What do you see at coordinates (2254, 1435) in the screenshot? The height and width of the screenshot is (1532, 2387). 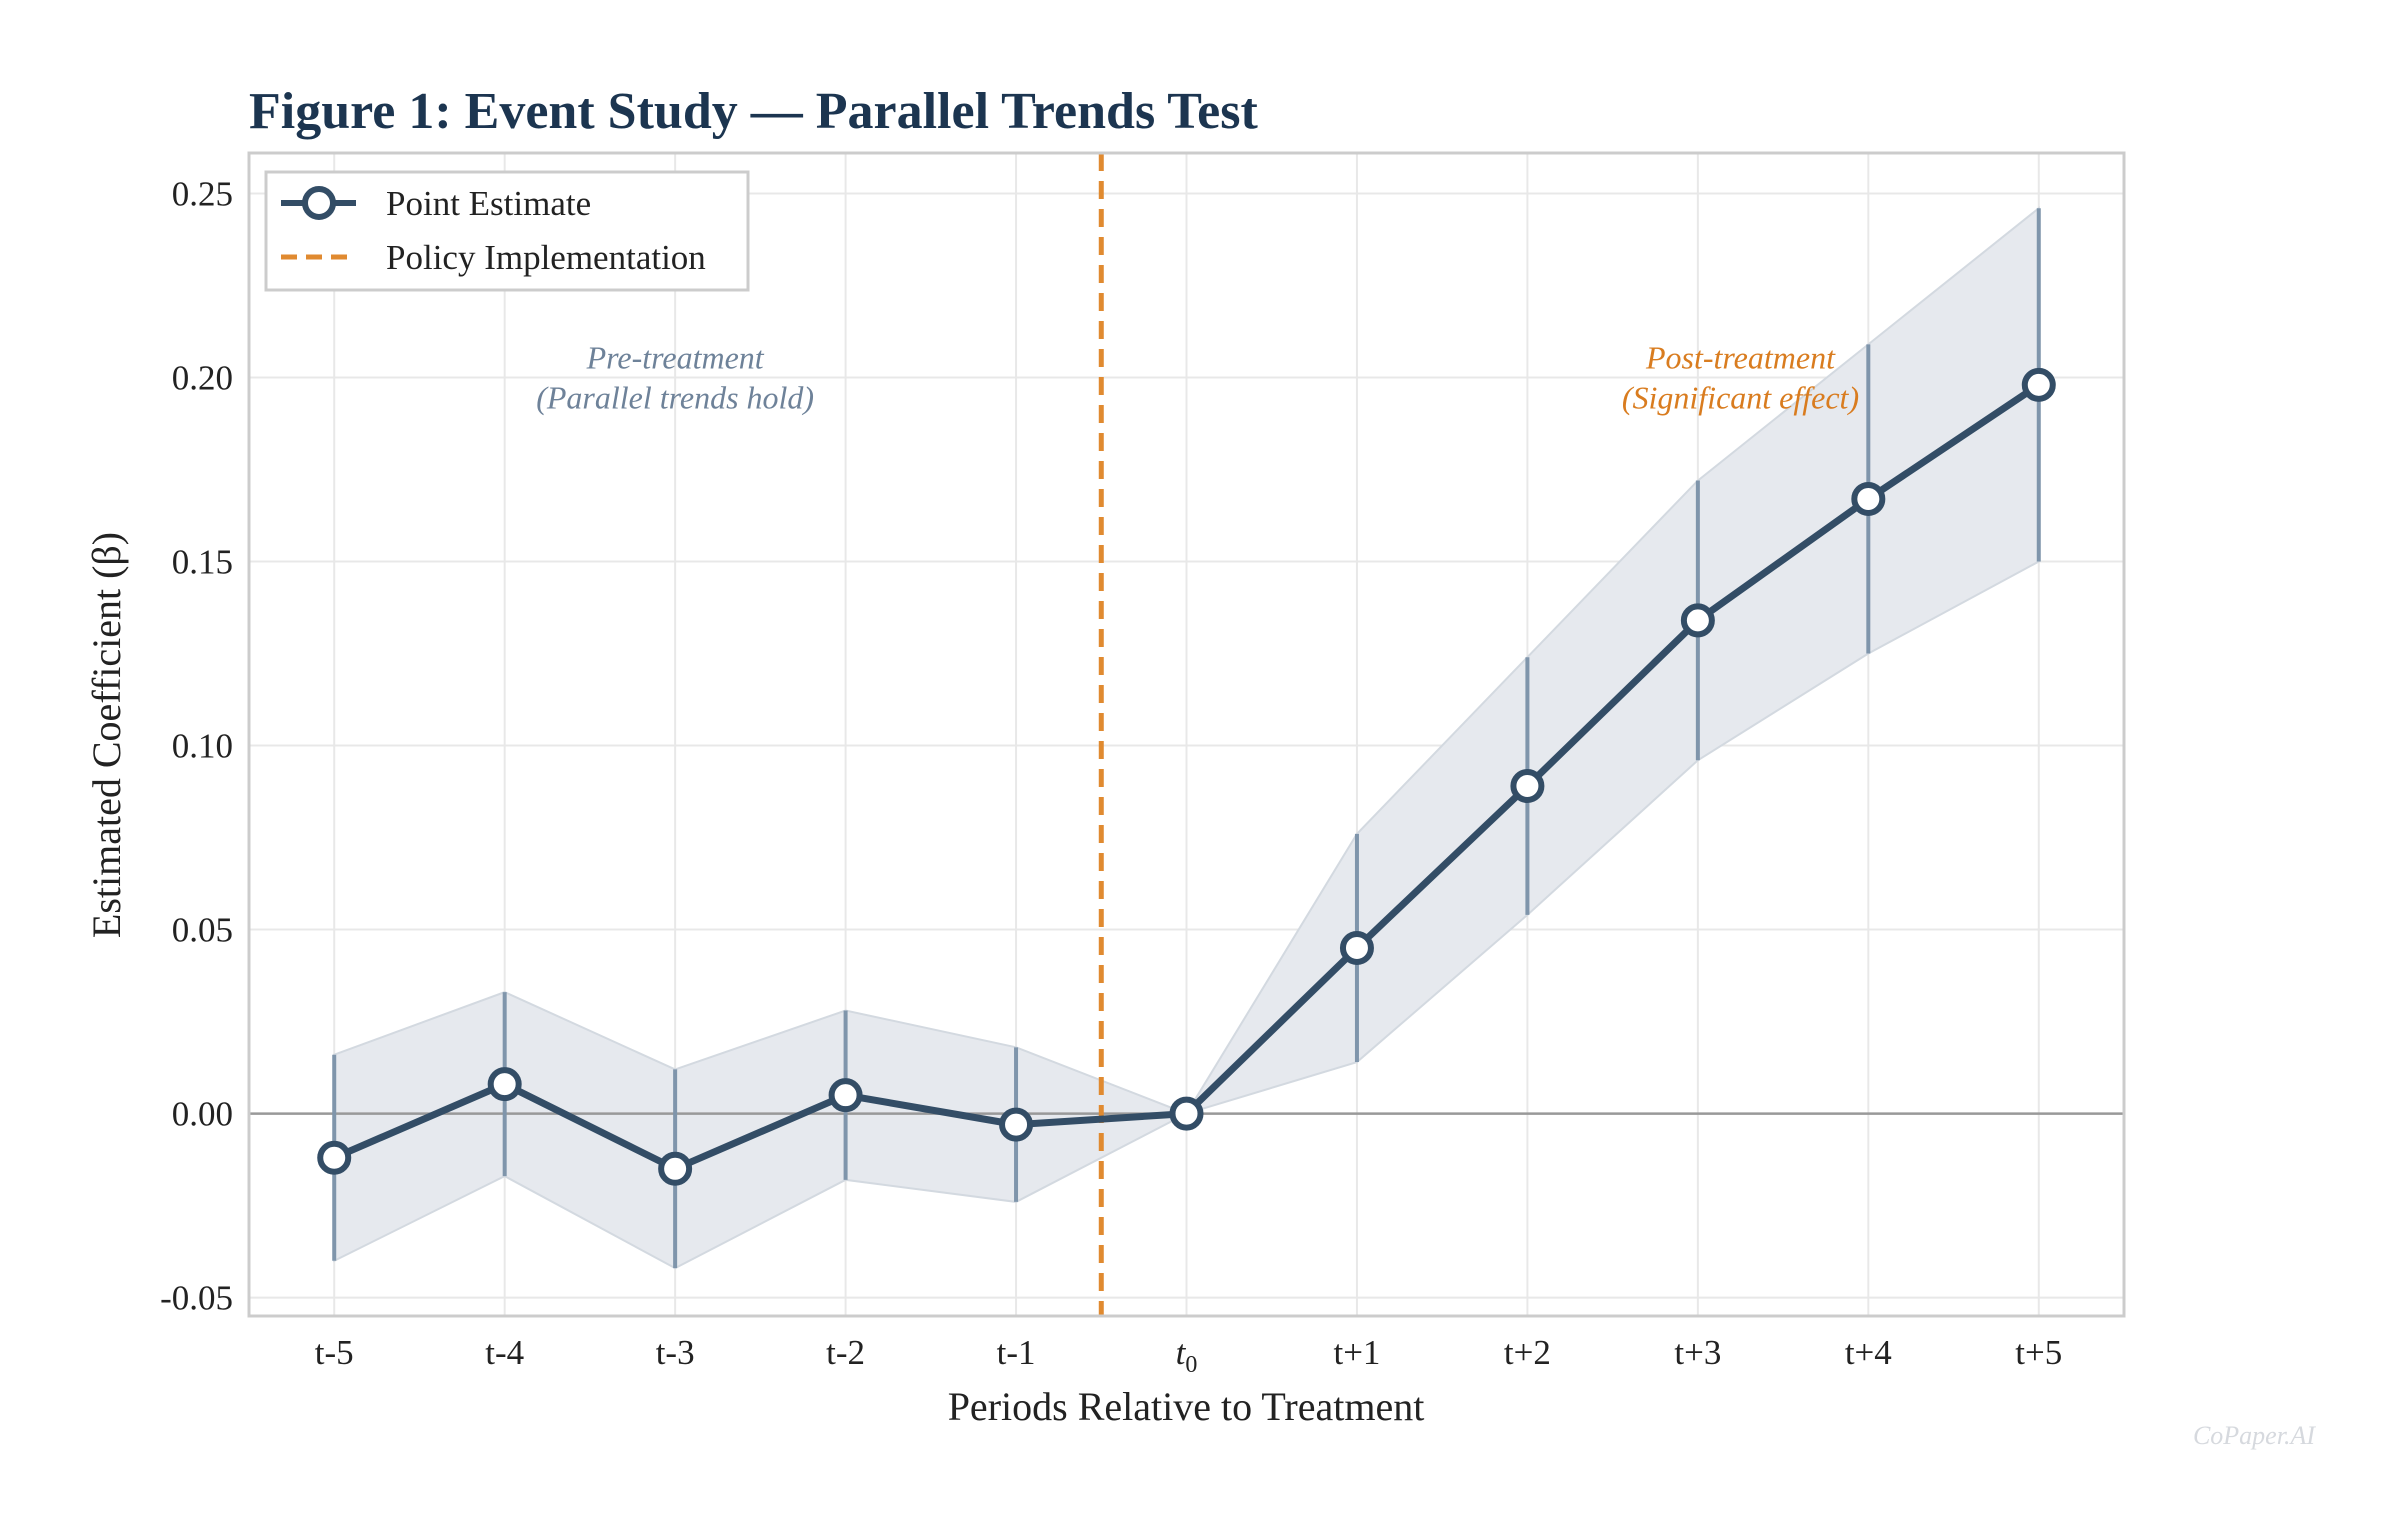 I see `watermark: CoPaper.AI` at bounding box center [2254, 1435].